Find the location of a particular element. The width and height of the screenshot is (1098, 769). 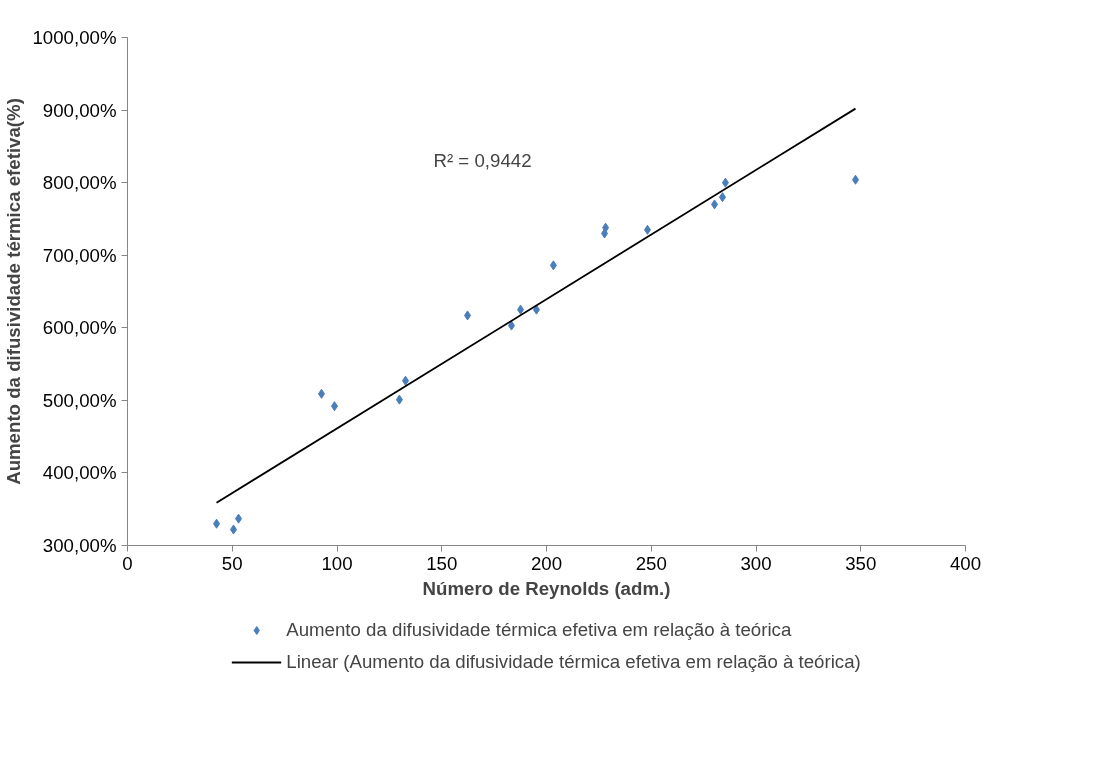

x-axis-title: Número de Reynolds (adm.) is located at coordinates (546, 588).